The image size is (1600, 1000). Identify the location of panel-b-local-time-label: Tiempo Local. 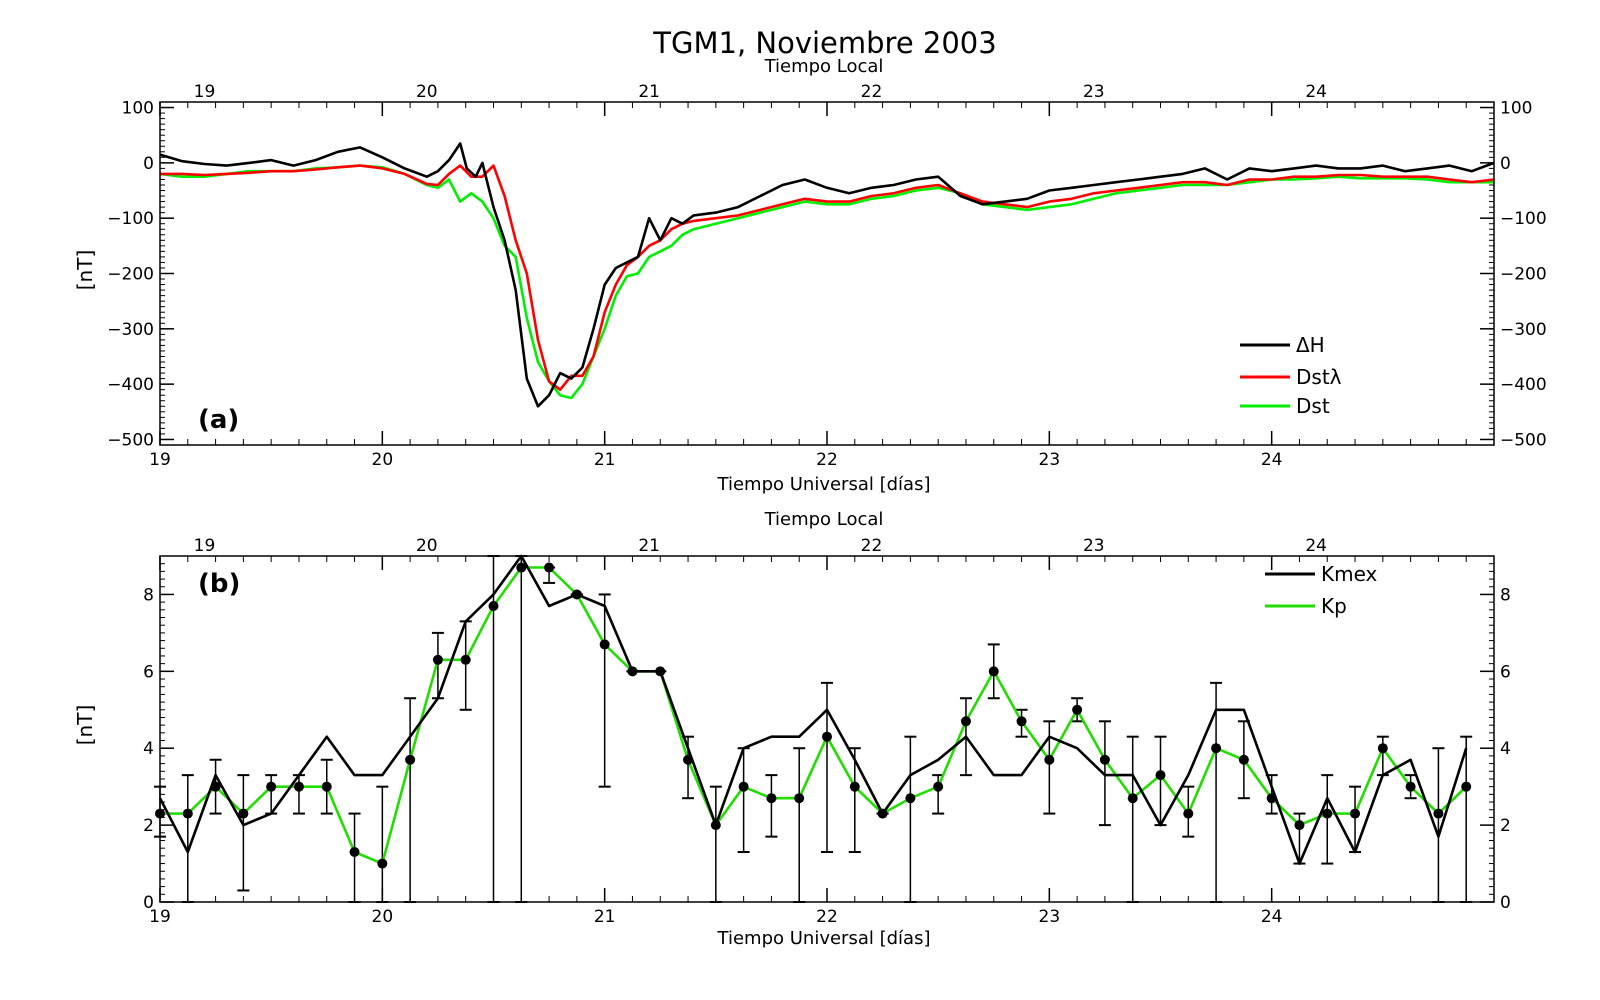
(824, 519).